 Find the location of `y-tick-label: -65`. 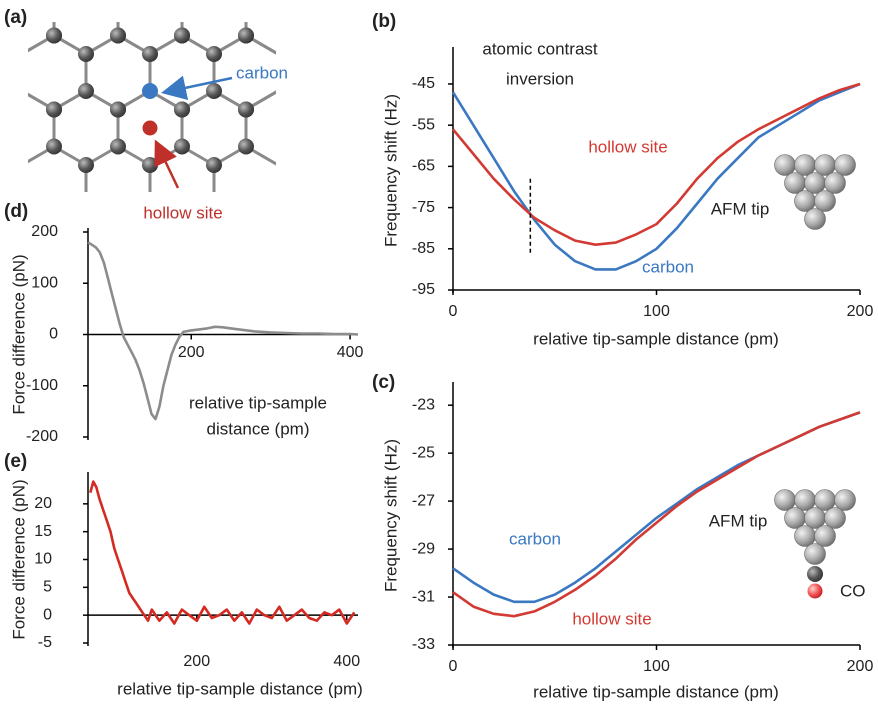

y-tick-label: -65 is located at coordinates (423, 166).